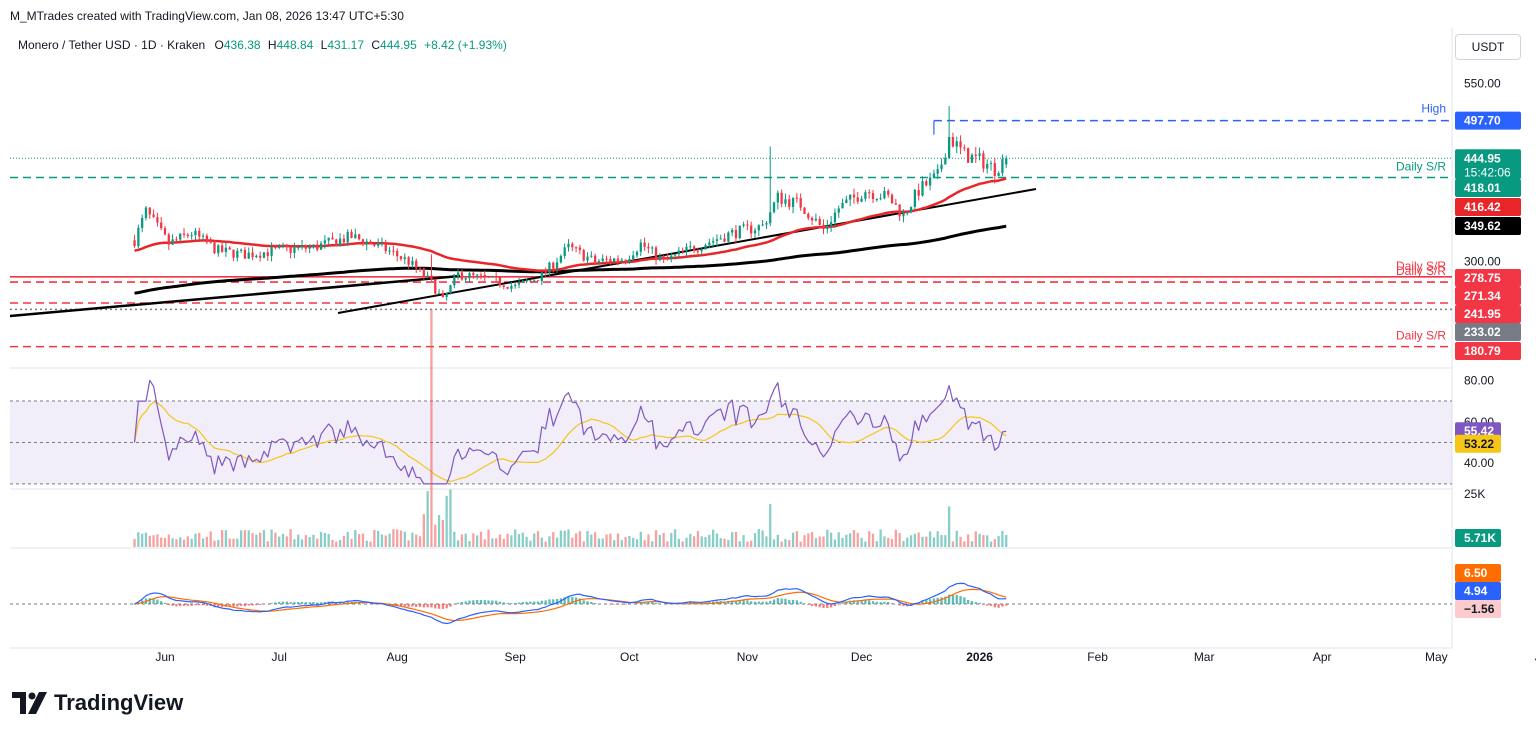 The width and height of the screenshot is (1536, 734). I want to click on level-badge: 271.34, so click(1482, 296).